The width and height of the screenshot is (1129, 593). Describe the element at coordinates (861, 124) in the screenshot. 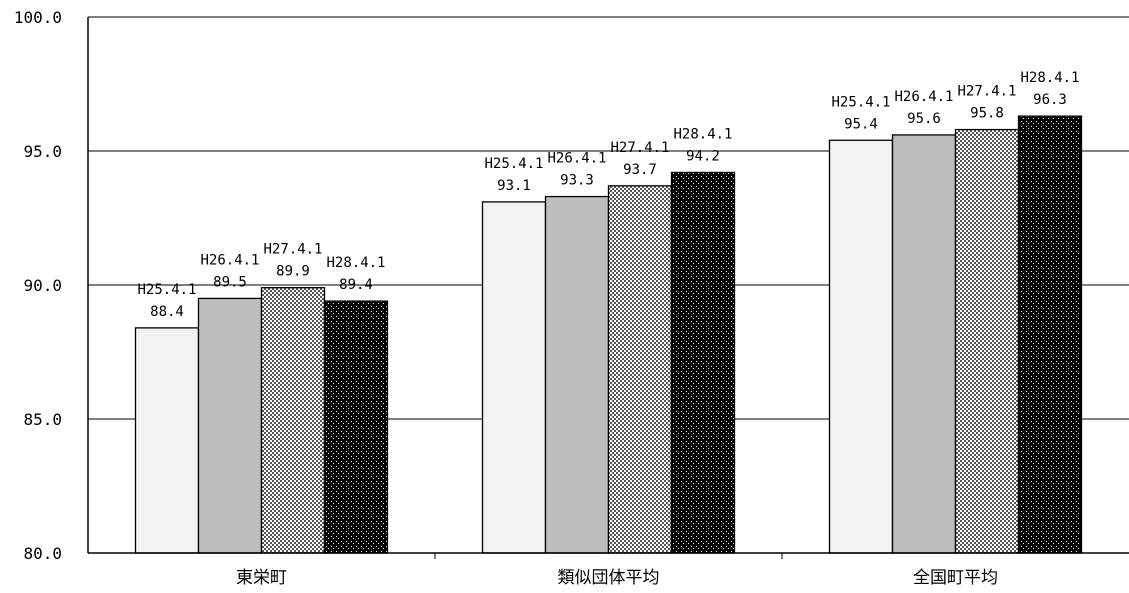

I see `data-label-value: 95.4` at that location.